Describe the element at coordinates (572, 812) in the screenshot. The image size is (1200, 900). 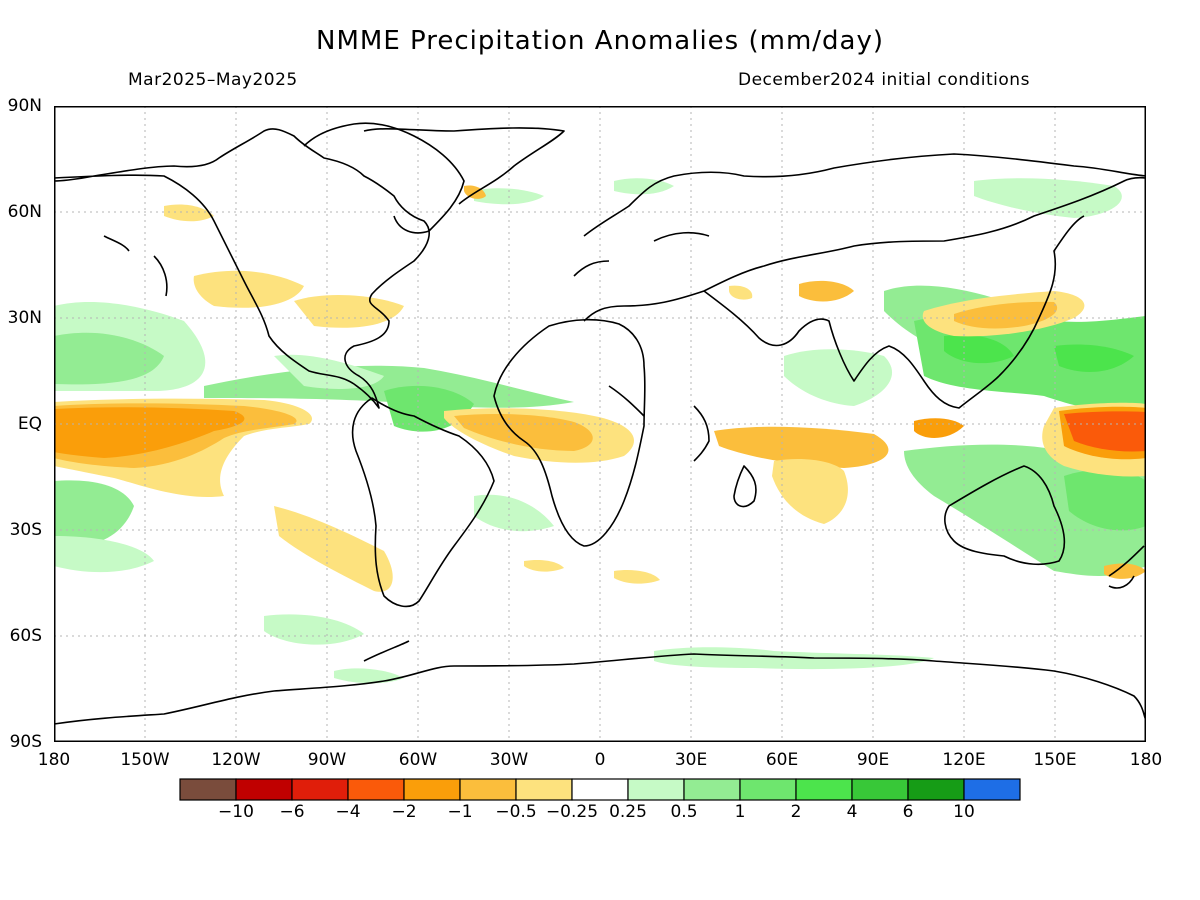
I see `legend-label: −0.25` at that location.